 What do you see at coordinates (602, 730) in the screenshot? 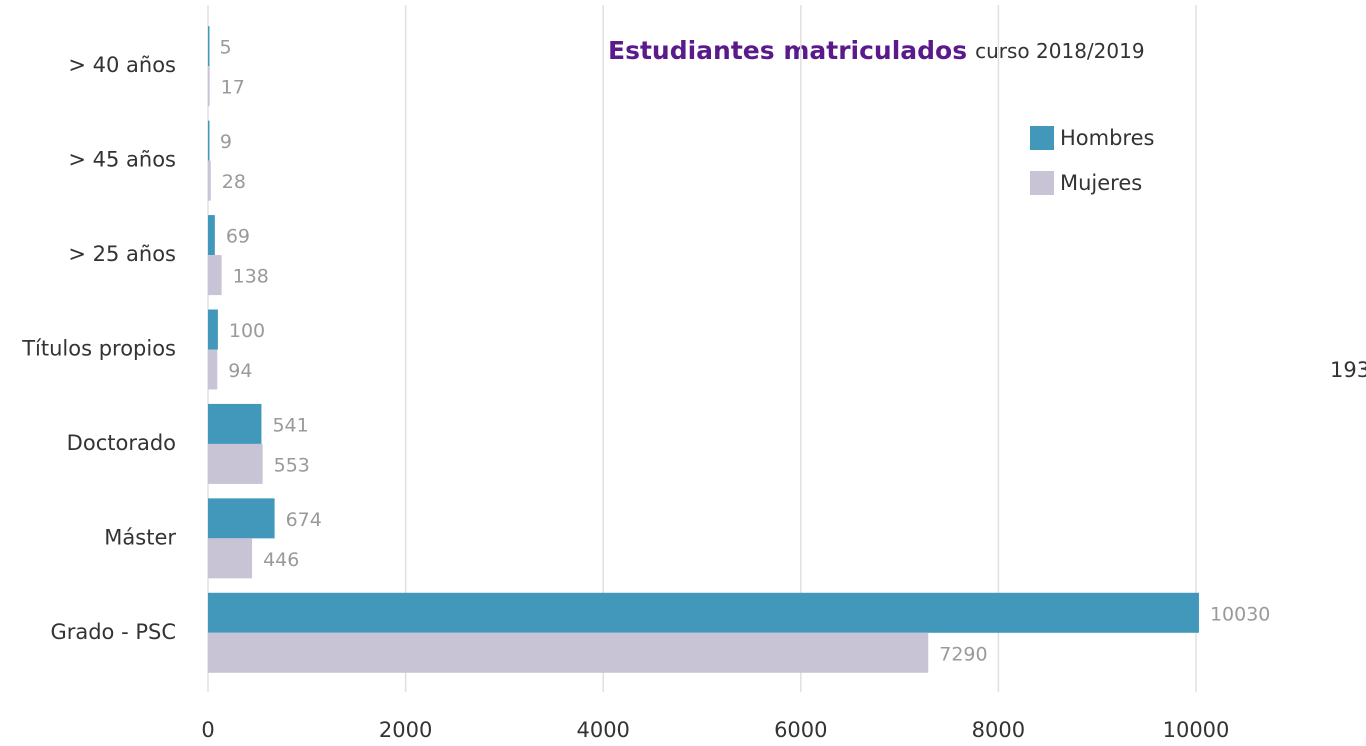
I see `x-tick-label: 4000` at bounding box center [602, 730].